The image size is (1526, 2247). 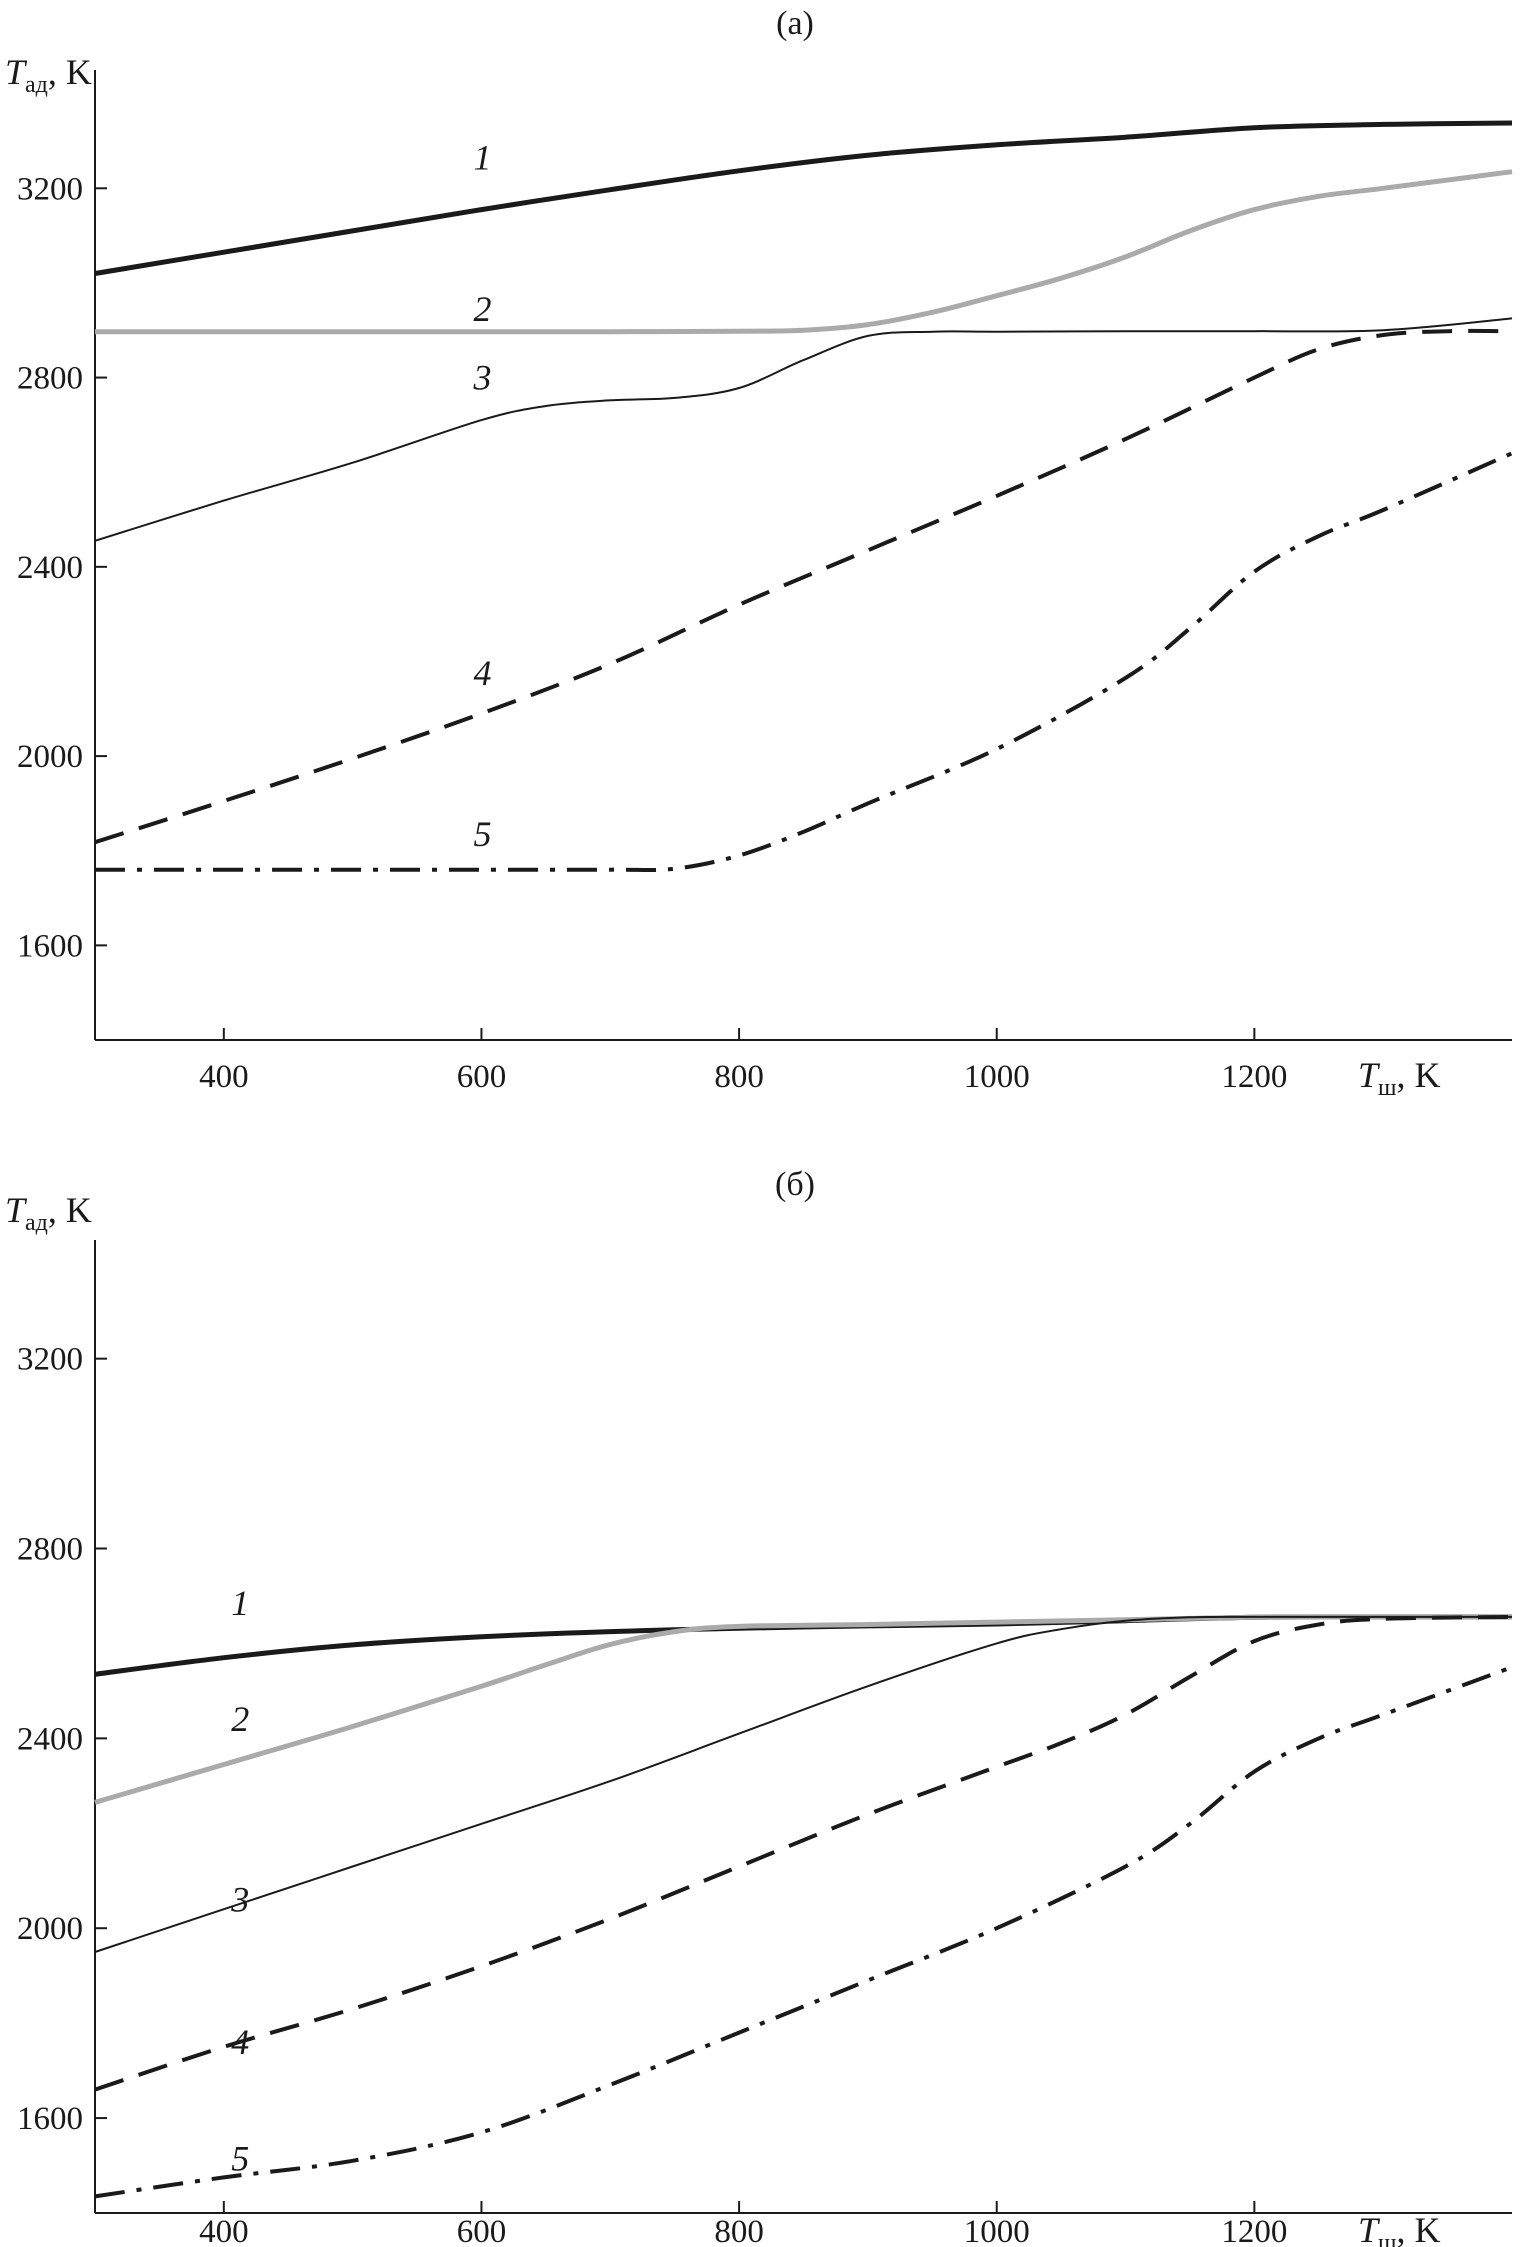 What do you see at coordinates (997, 2230) in the screenshot?
I see `panel-b-x-tick-label: 1000` at bounding box center [997, 2230].